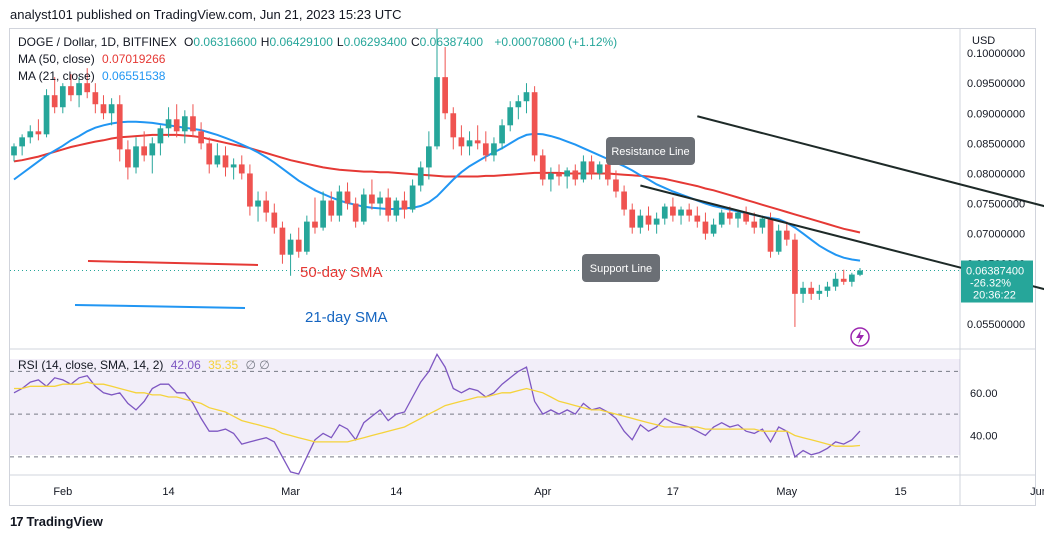 The image size is (1044, 540). Describe the element at coordinates (290, 492) in the screenshot. I see `time-tick-label: Mar` at that location.